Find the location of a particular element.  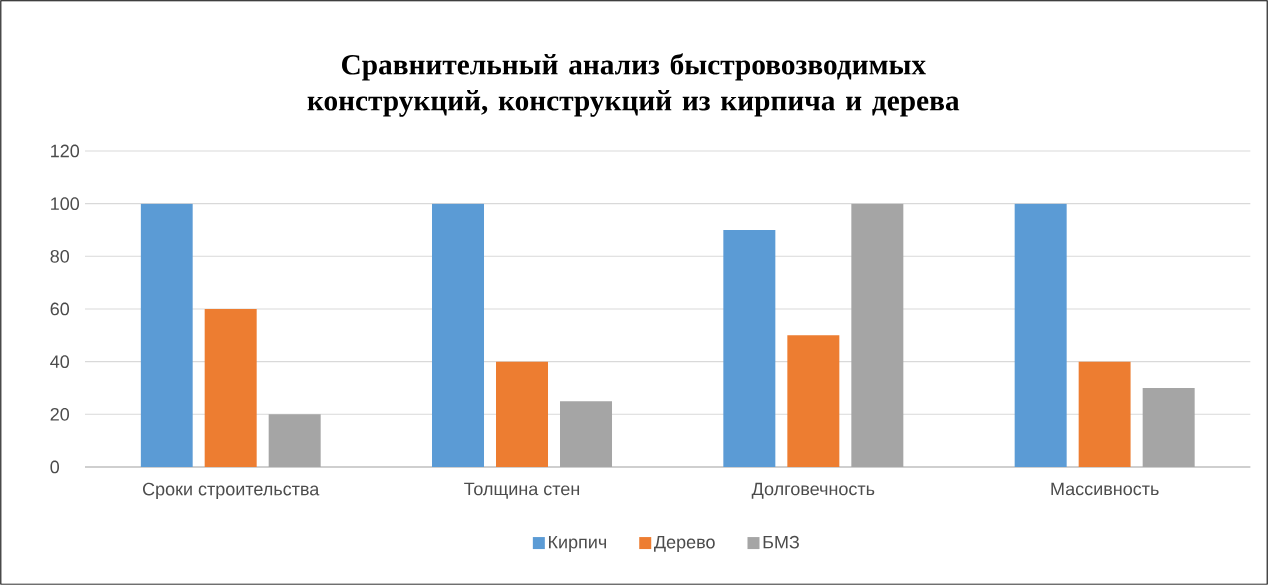

chart-title: Сравнительный анализ быстровозводимых конструкций, конструкций из кирпича и дерева is located at coordinates (633, 85).